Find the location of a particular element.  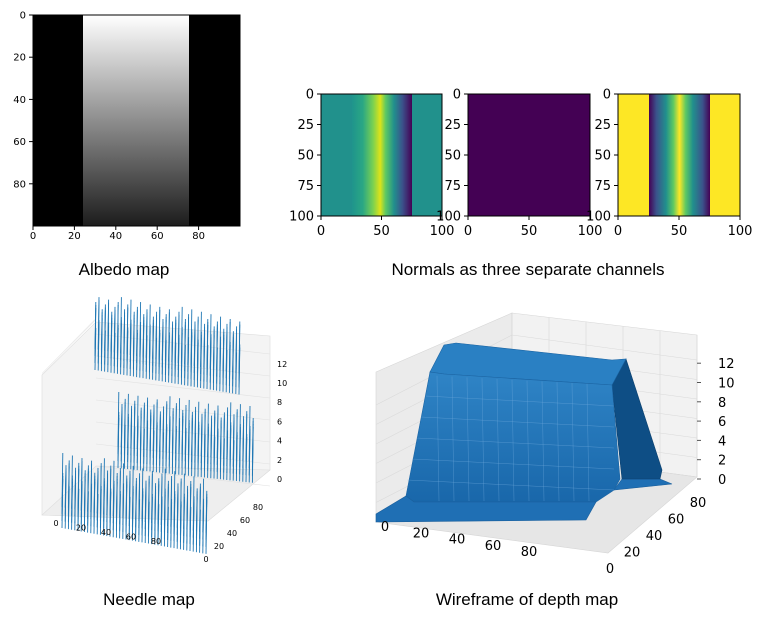

albedo-xtick-label: 40 is located at coordinates (115, 236).